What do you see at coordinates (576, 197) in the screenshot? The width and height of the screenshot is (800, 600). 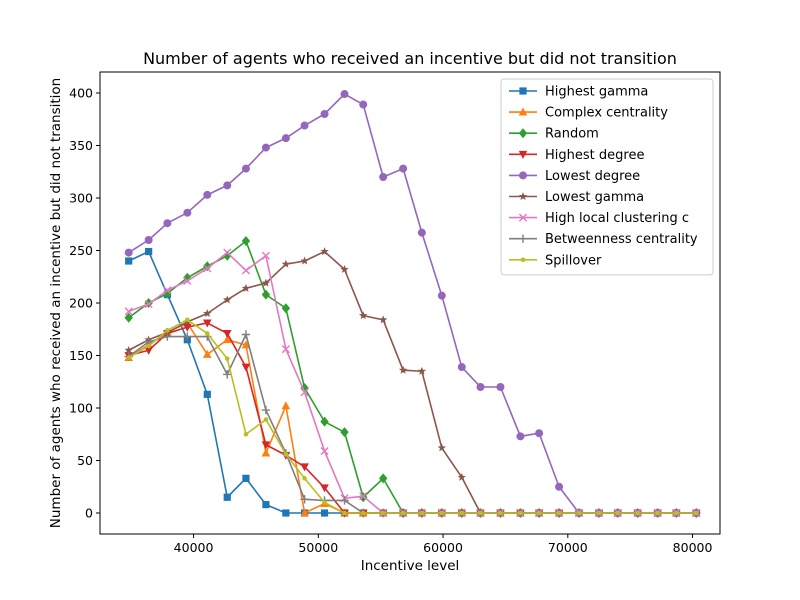 I see `legend-item: Lowest gamma` at bounding box center [576, 197].